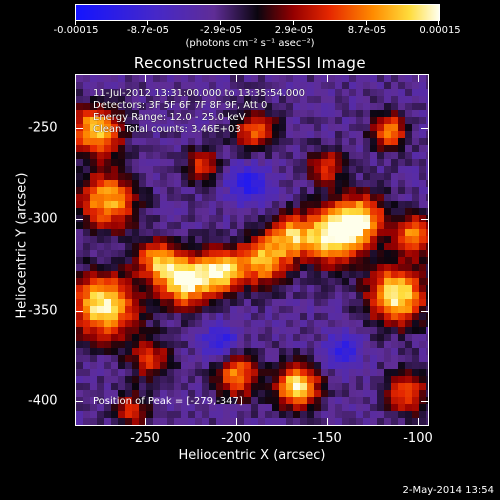 This screenshot has height=500, width=500. I want to click on y-tick-label: -250, so click(43, 128).